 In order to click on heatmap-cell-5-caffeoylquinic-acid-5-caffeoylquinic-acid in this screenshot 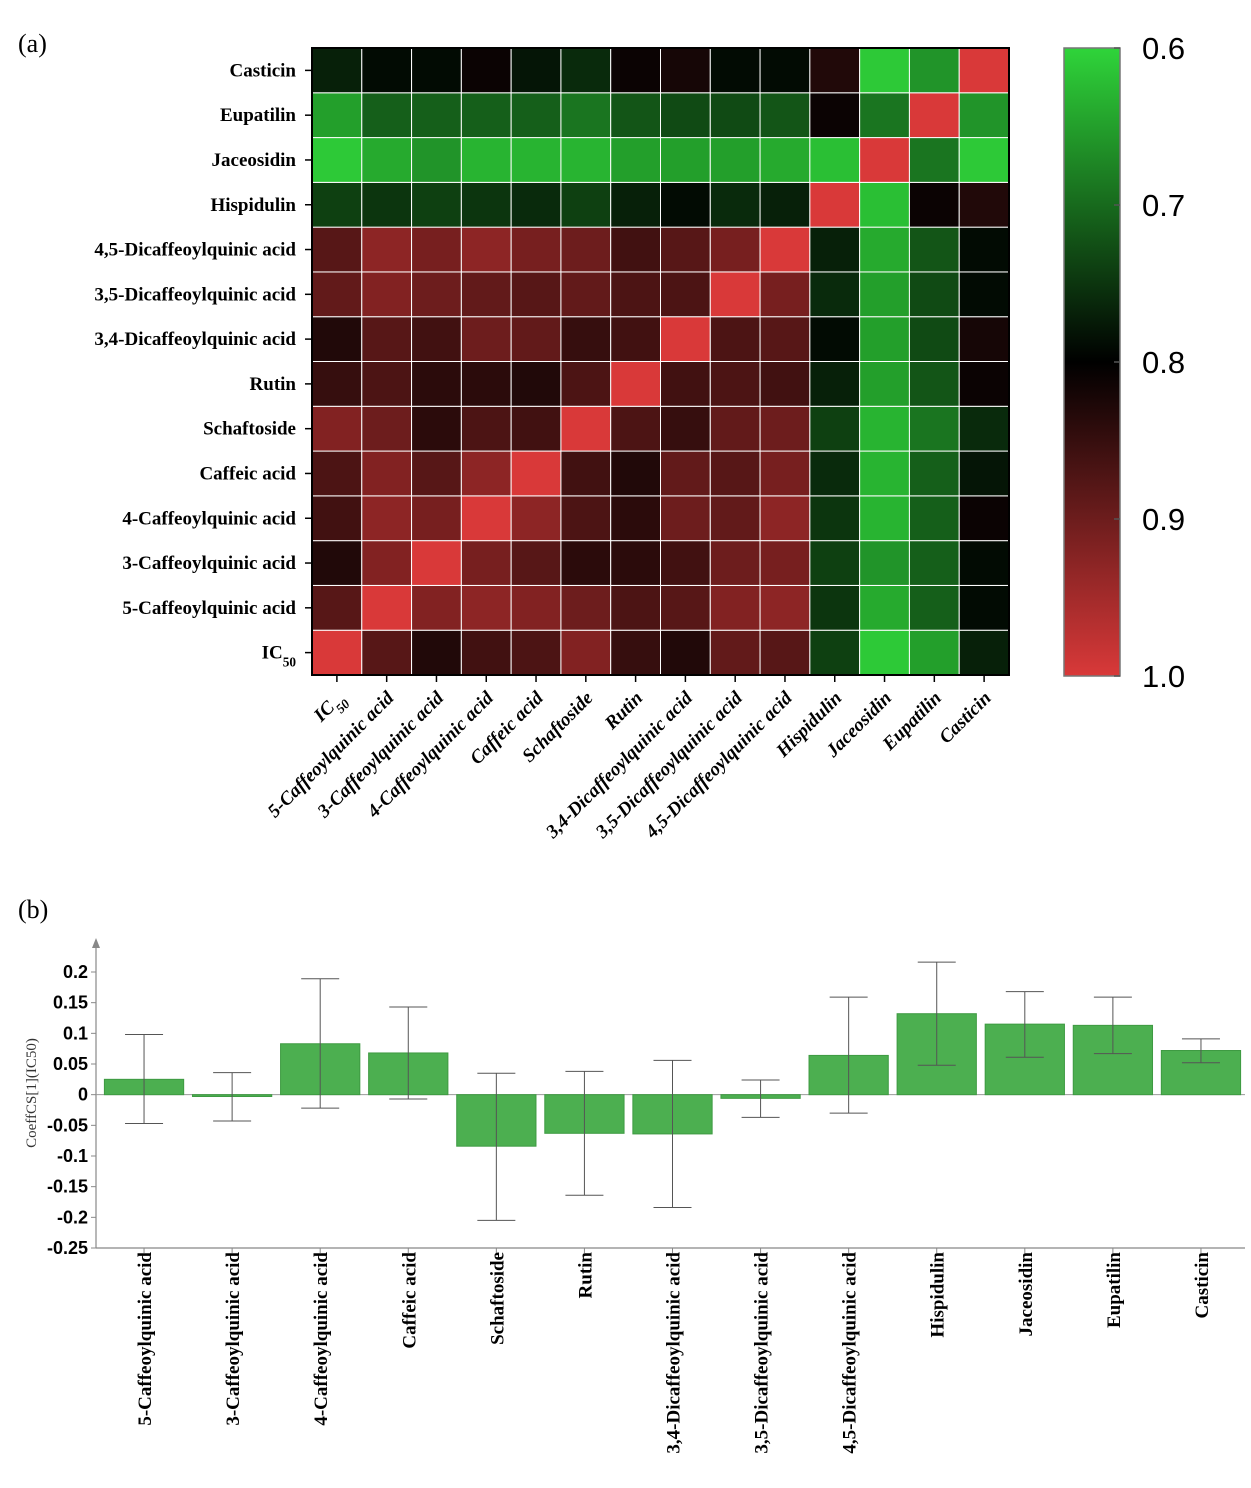, I will do `click(387, 607)`.